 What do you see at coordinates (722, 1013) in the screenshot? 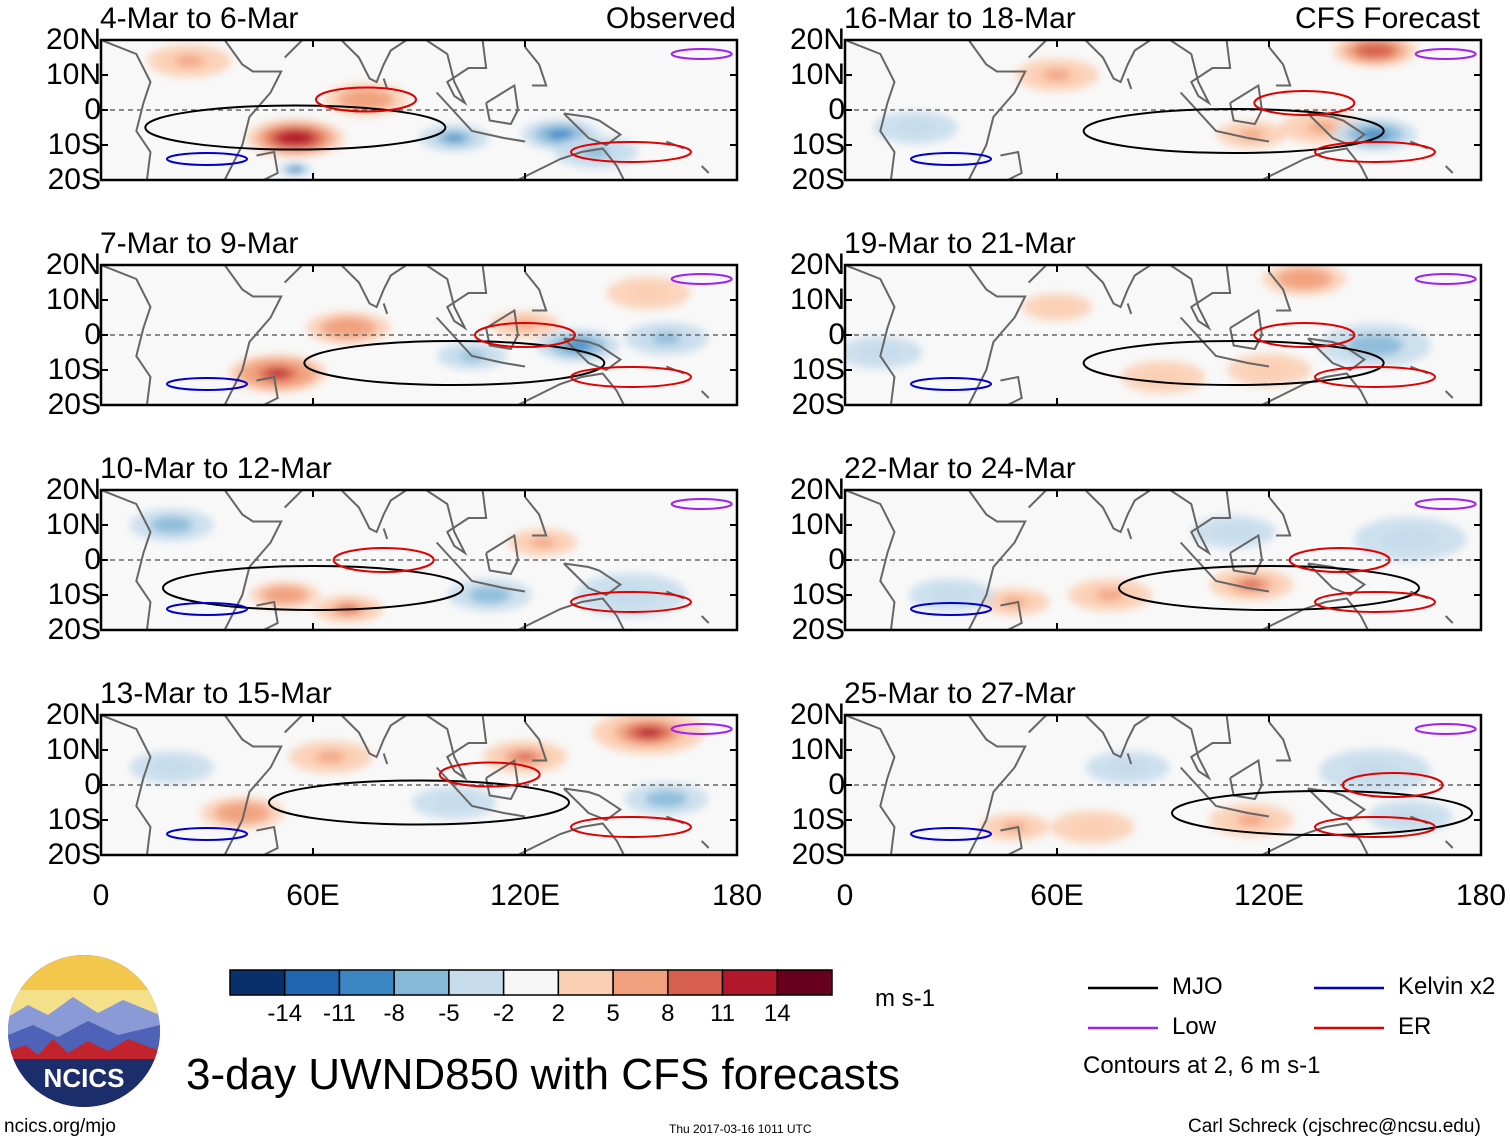
I see `colorbar-label: 11` at bounding box center [722, 1013].